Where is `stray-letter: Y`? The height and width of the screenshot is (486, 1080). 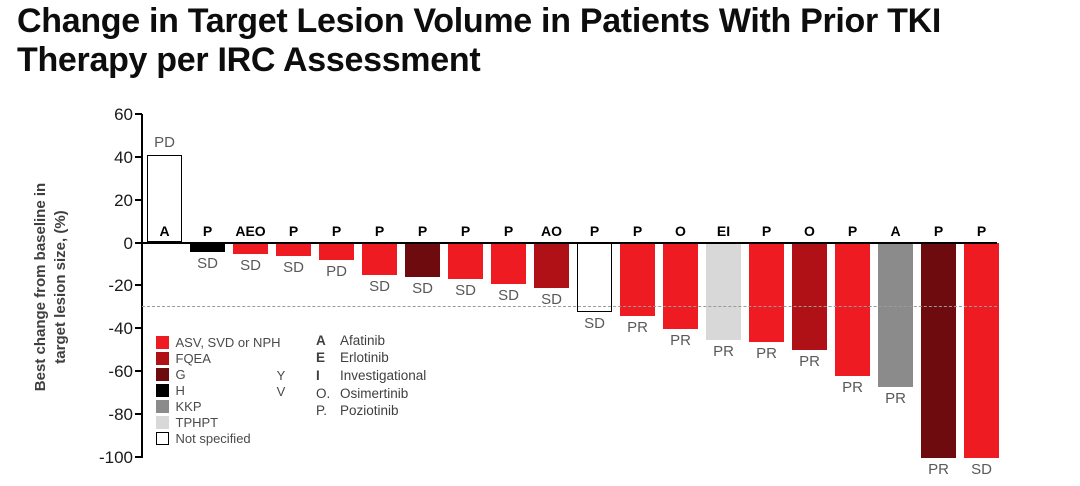
stray-letter: Y is located at coordinates (281, 375).